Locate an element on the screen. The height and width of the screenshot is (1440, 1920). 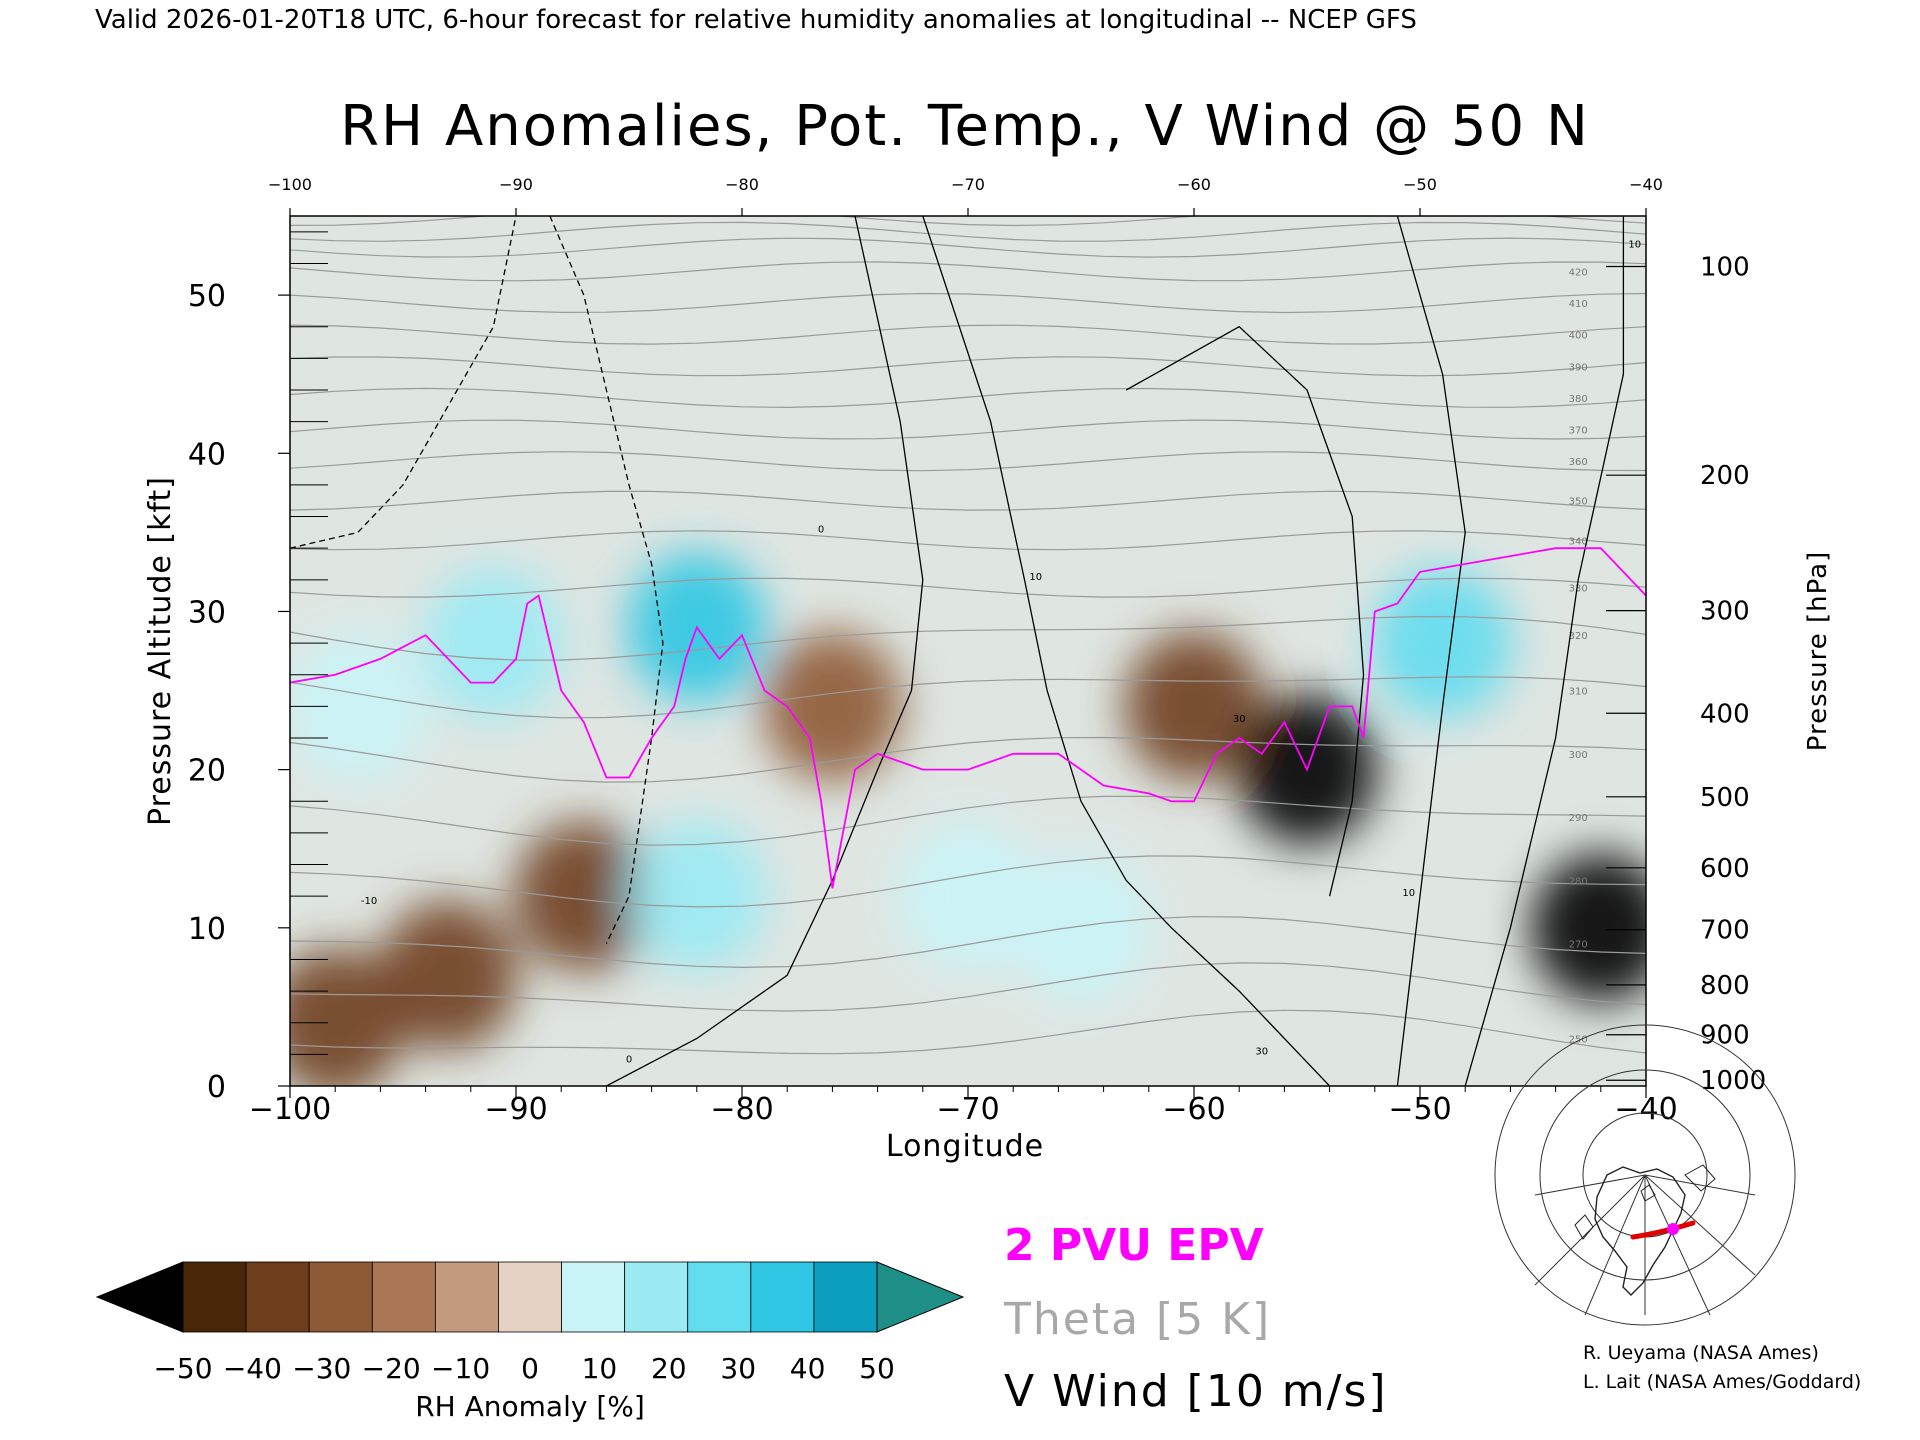
theta-label: 410 is located at coordinates (1578, 304).